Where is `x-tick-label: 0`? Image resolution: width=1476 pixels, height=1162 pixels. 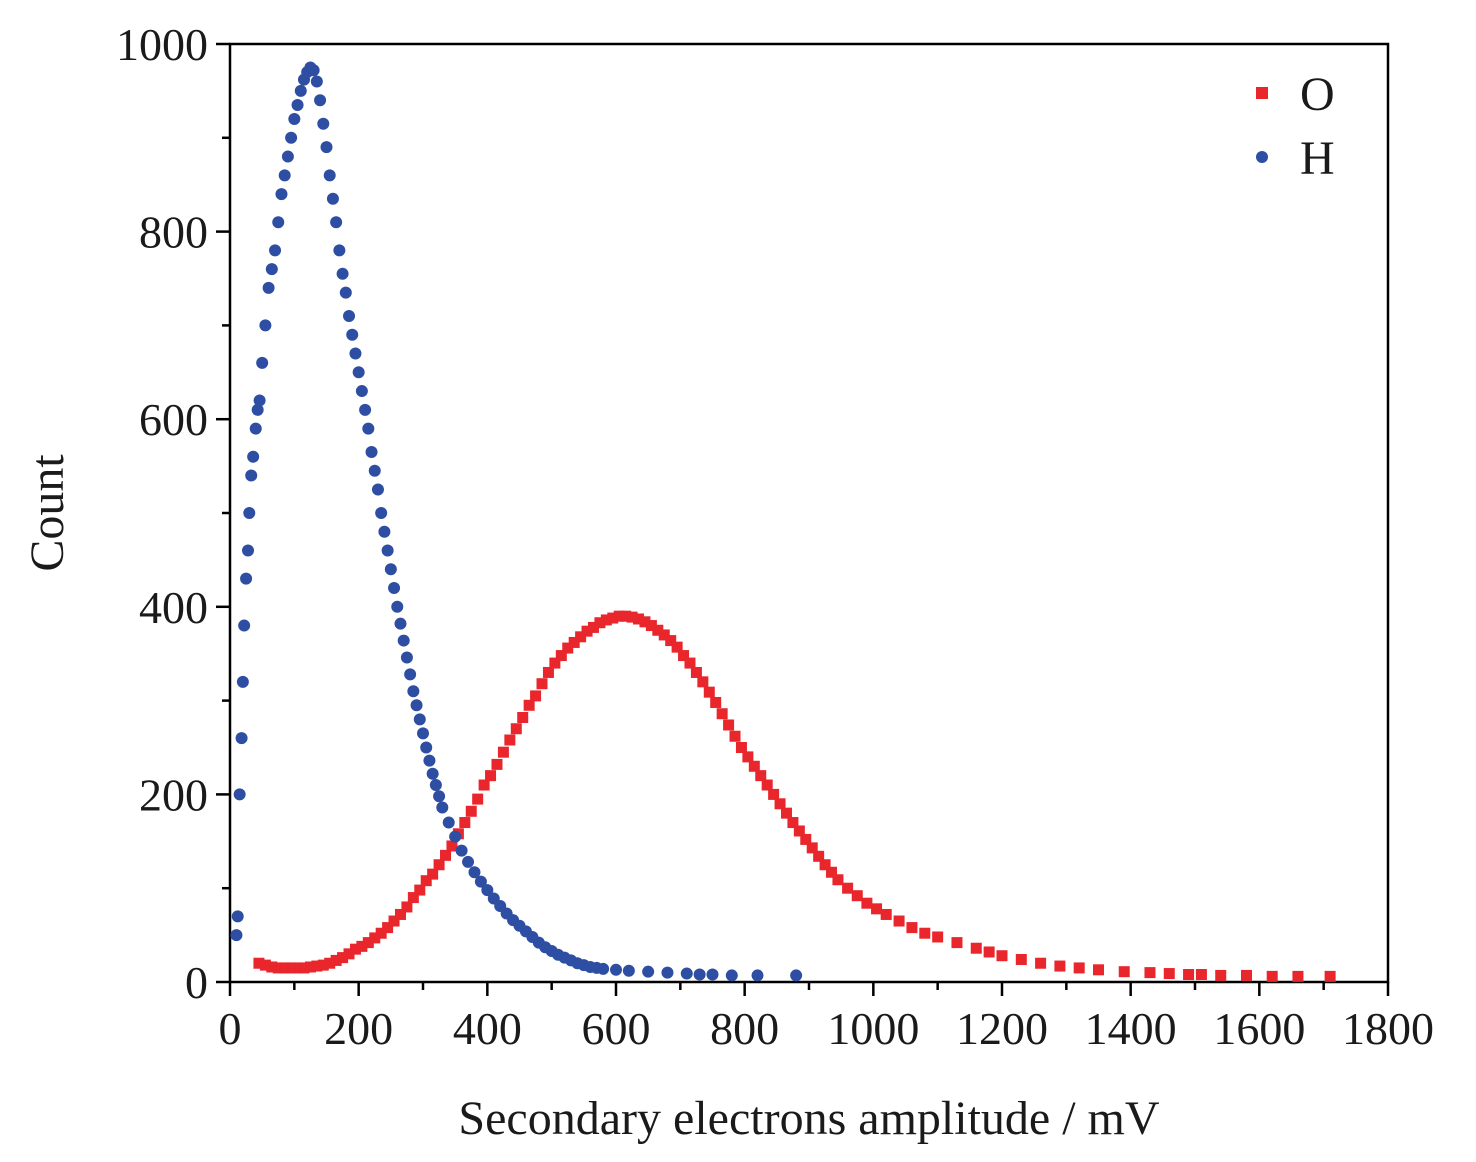 x-tick-label: 0 is located at coordinates (230, 1028).